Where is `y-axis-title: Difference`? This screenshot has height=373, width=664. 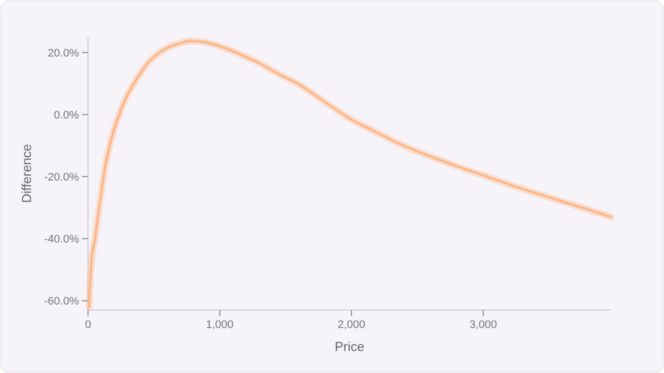
y-axis-title: Difference is located at coordinates (26, 174).